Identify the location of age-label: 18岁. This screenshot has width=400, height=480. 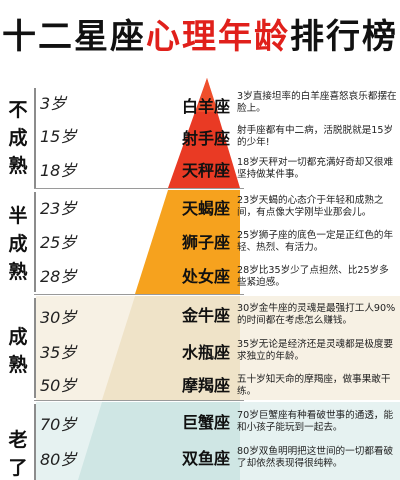
(58, 170).